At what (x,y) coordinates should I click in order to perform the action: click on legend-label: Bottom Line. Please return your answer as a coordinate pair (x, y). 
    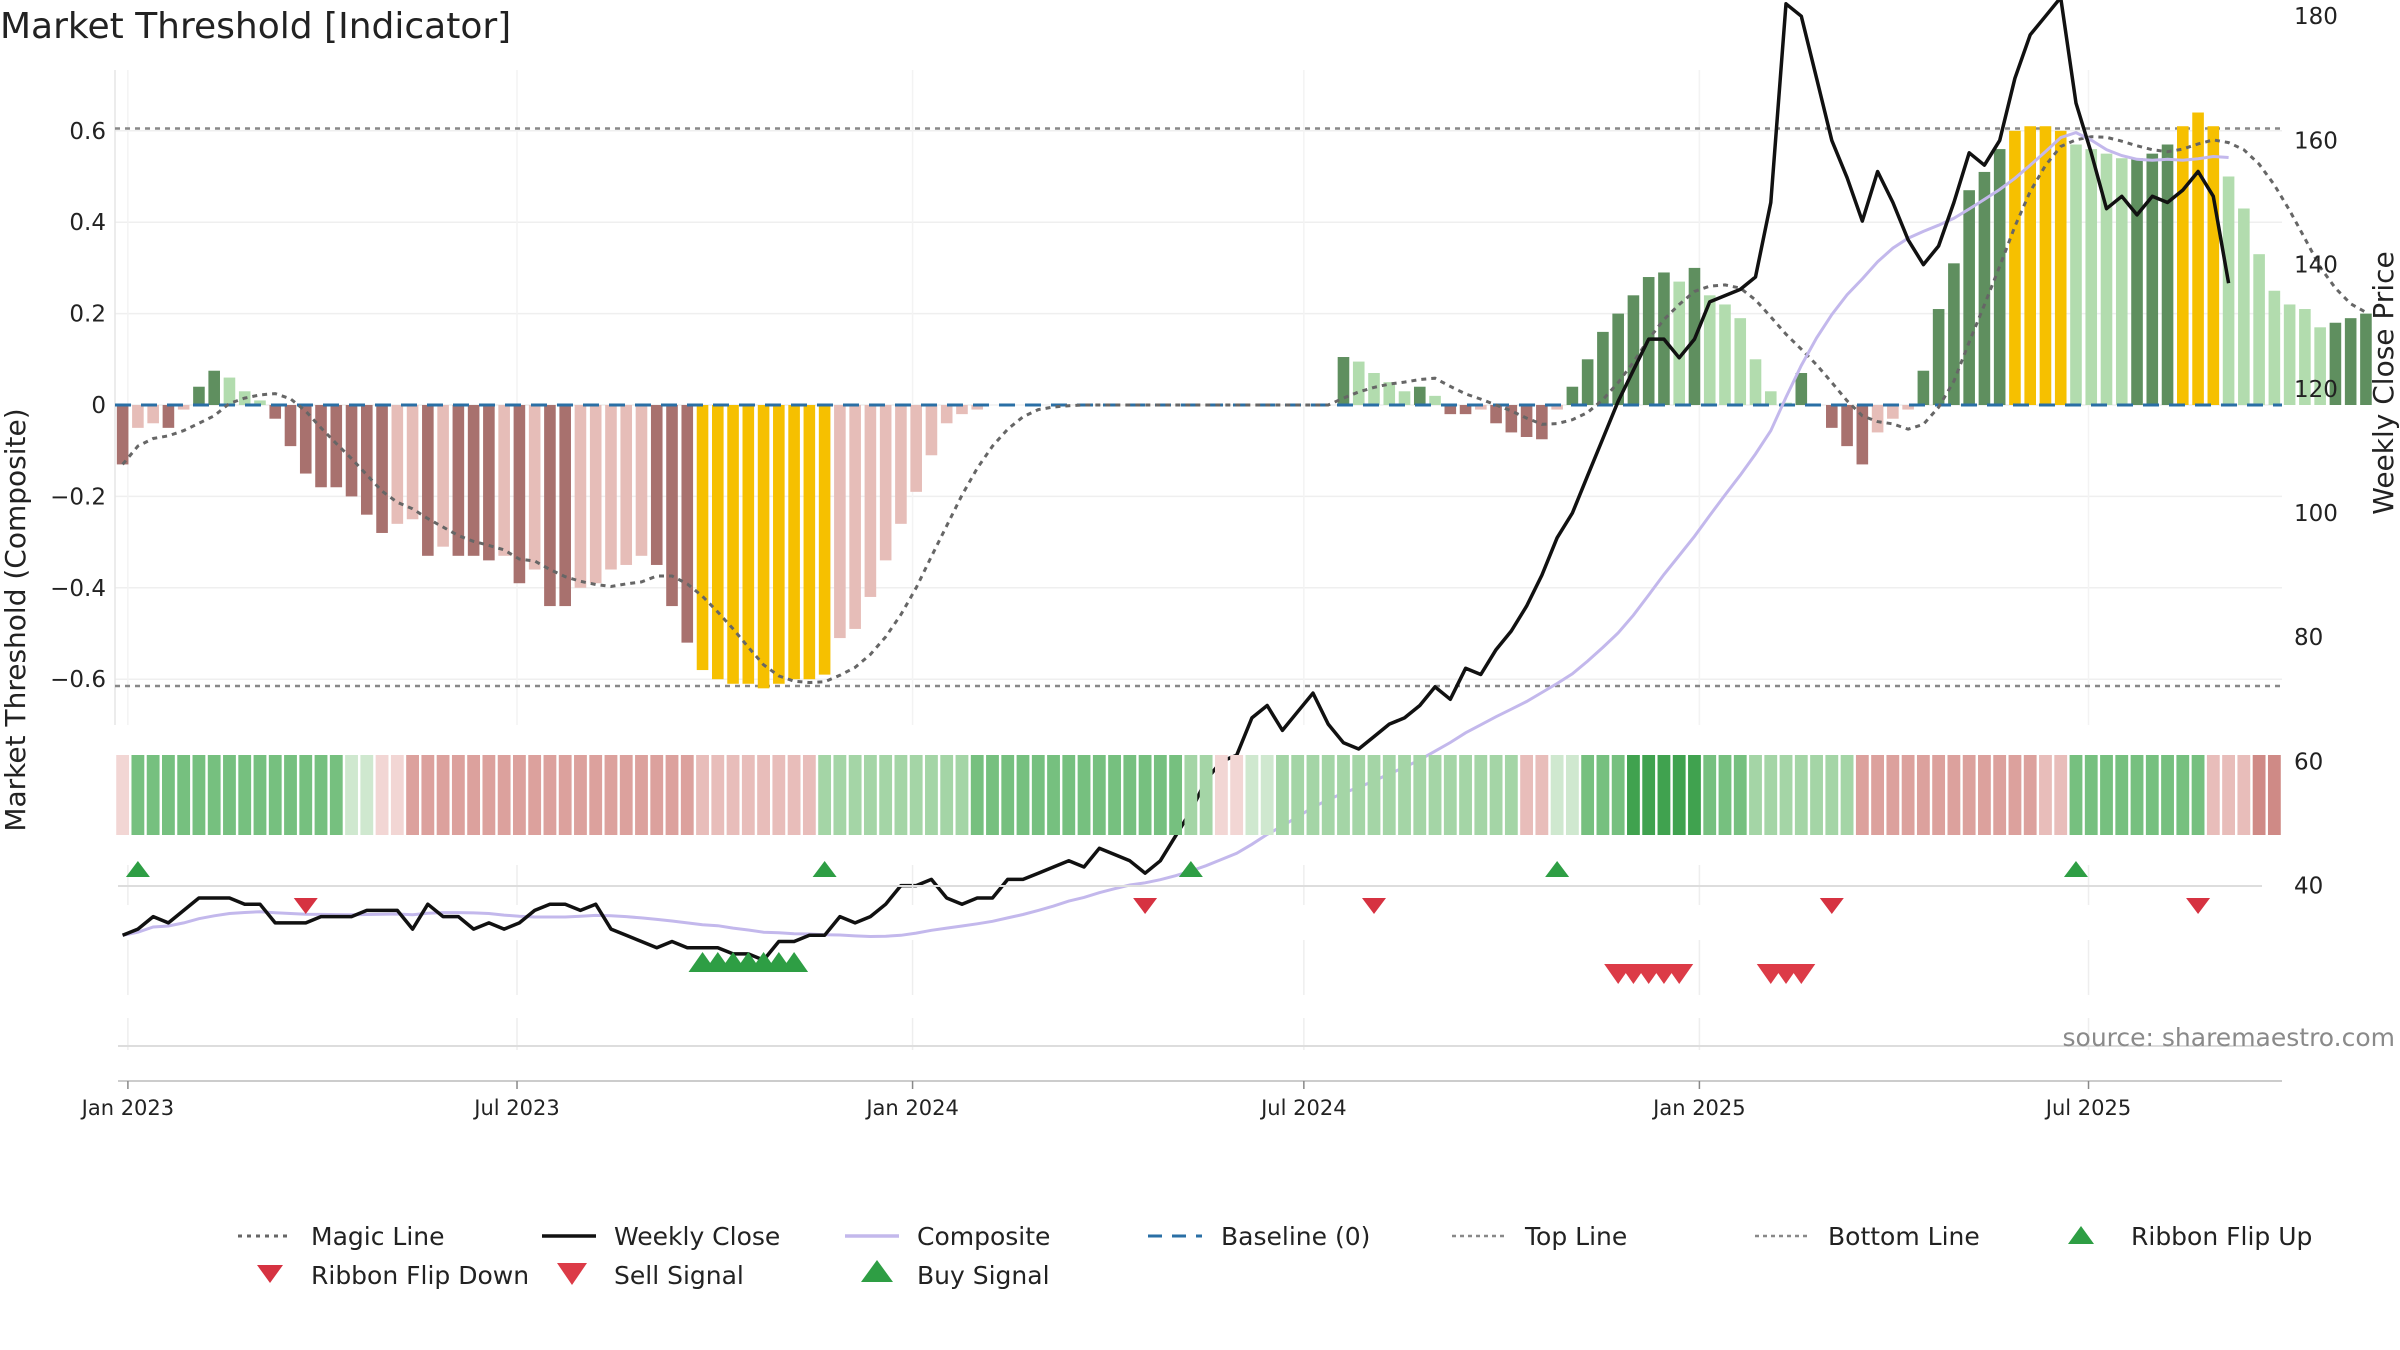
    Looking at the image, I should click on (1904, 1236).